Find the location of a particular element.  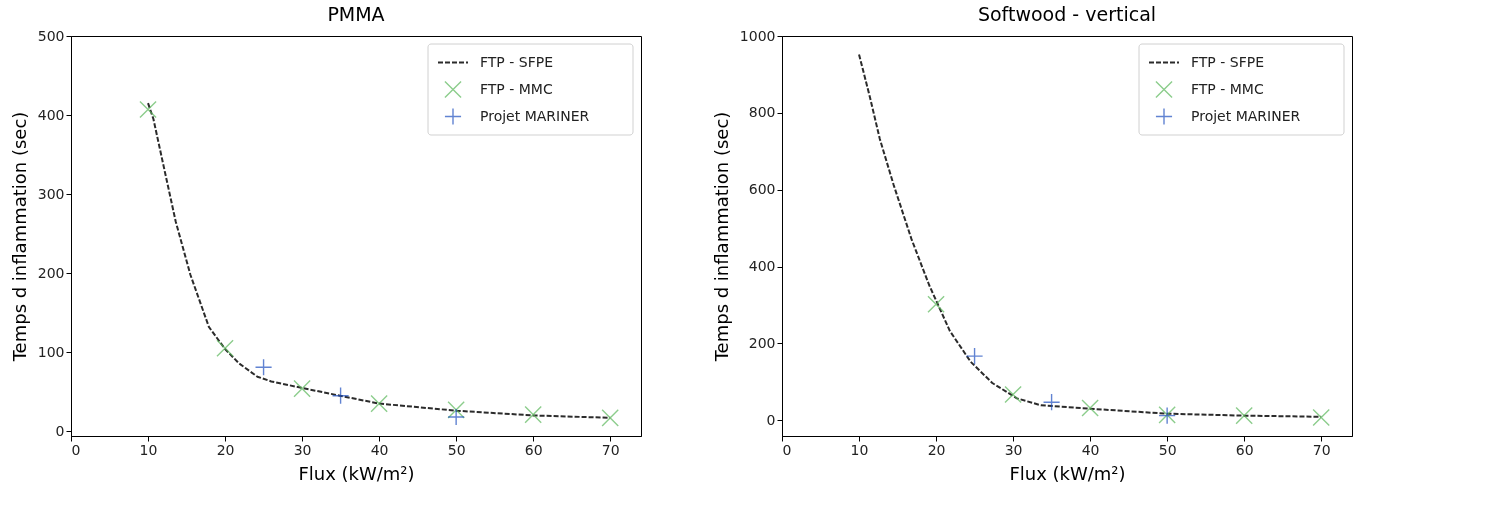

y-tick-label: 1000 is located at coordinates (757, 35).